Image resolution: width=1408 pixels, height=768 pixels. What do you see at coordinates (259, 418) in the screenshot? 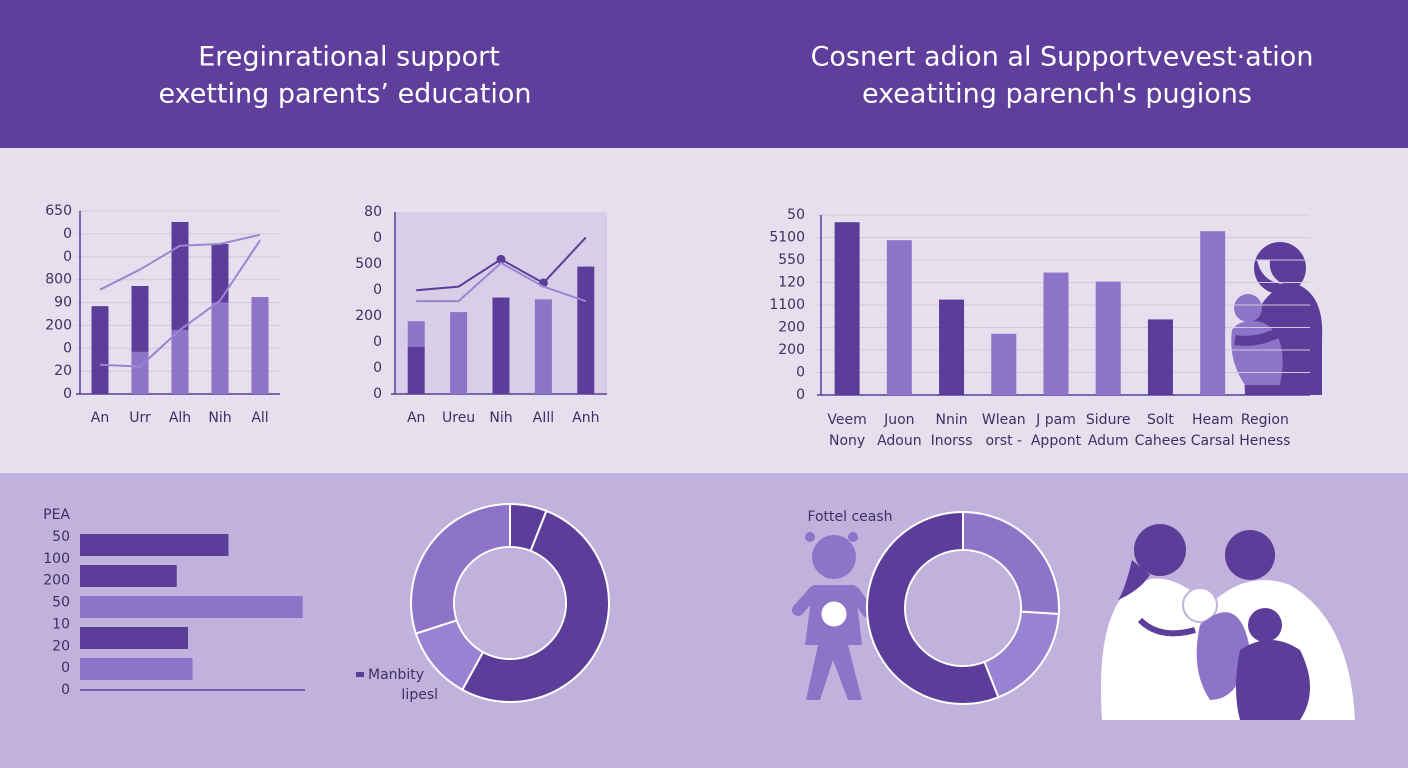
I see `x-tick-label: All` at bounding box center [259, 418].